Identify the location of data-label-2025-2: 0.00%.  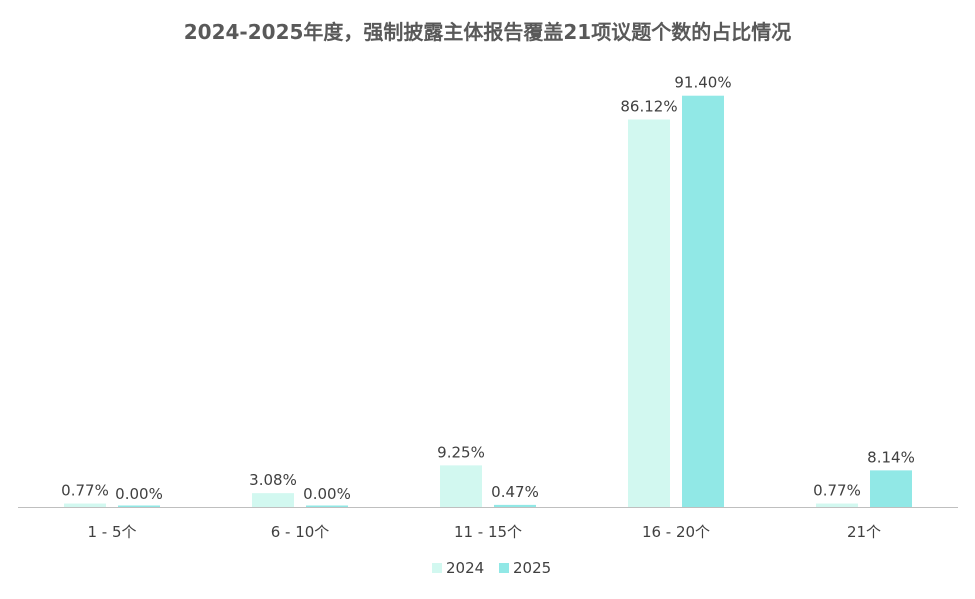
(327, 494).